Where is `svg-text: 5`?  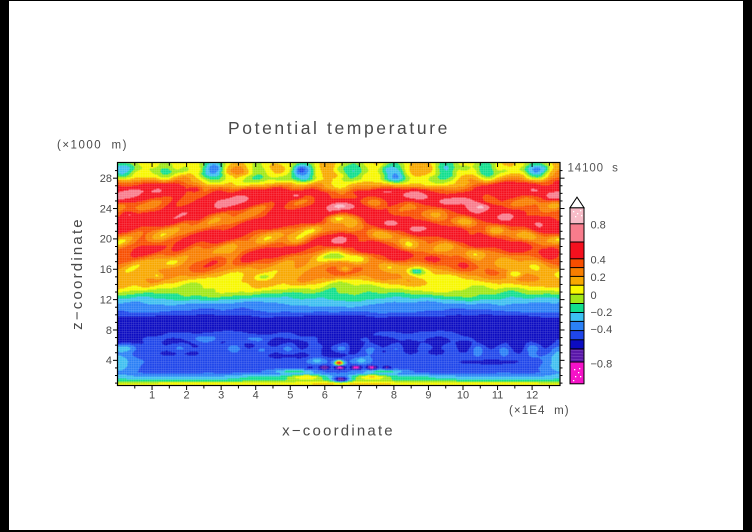 svg-text: 5 is located at coordinates (290, 396).